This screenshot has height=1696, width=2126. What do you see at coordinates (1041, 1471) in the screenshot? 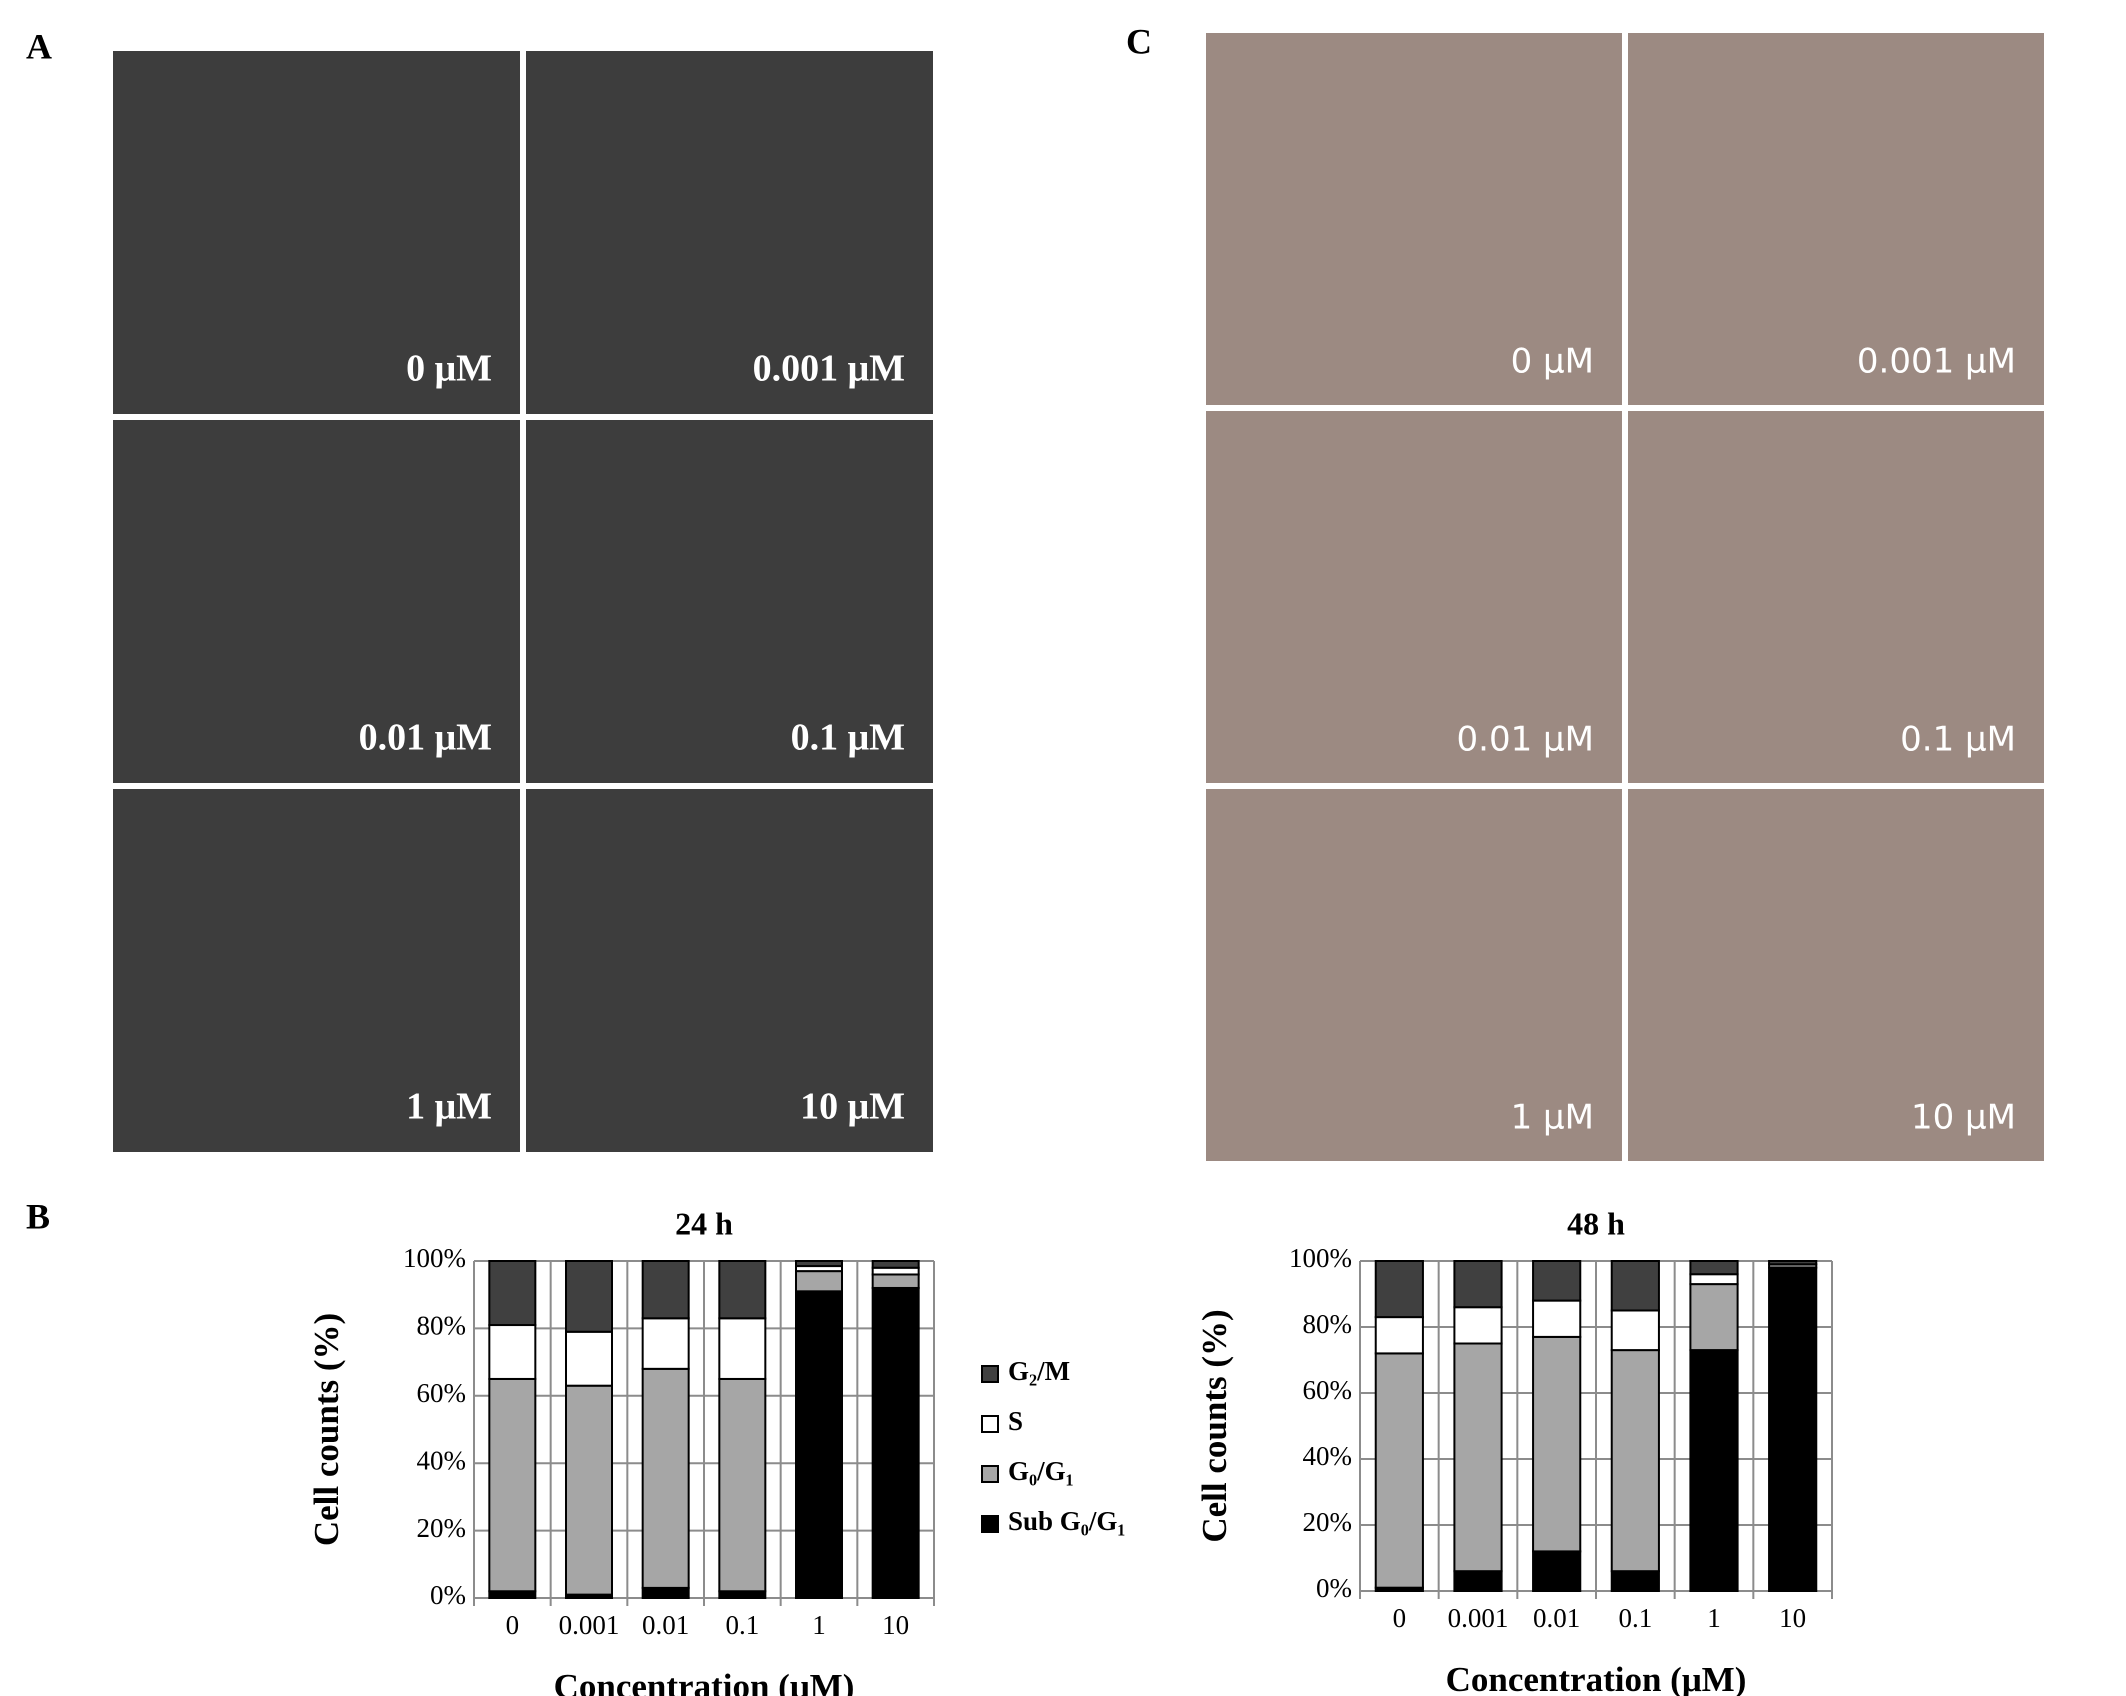
I see `legend-label: G₀/G₁` at bounding box center [1041, 1471].